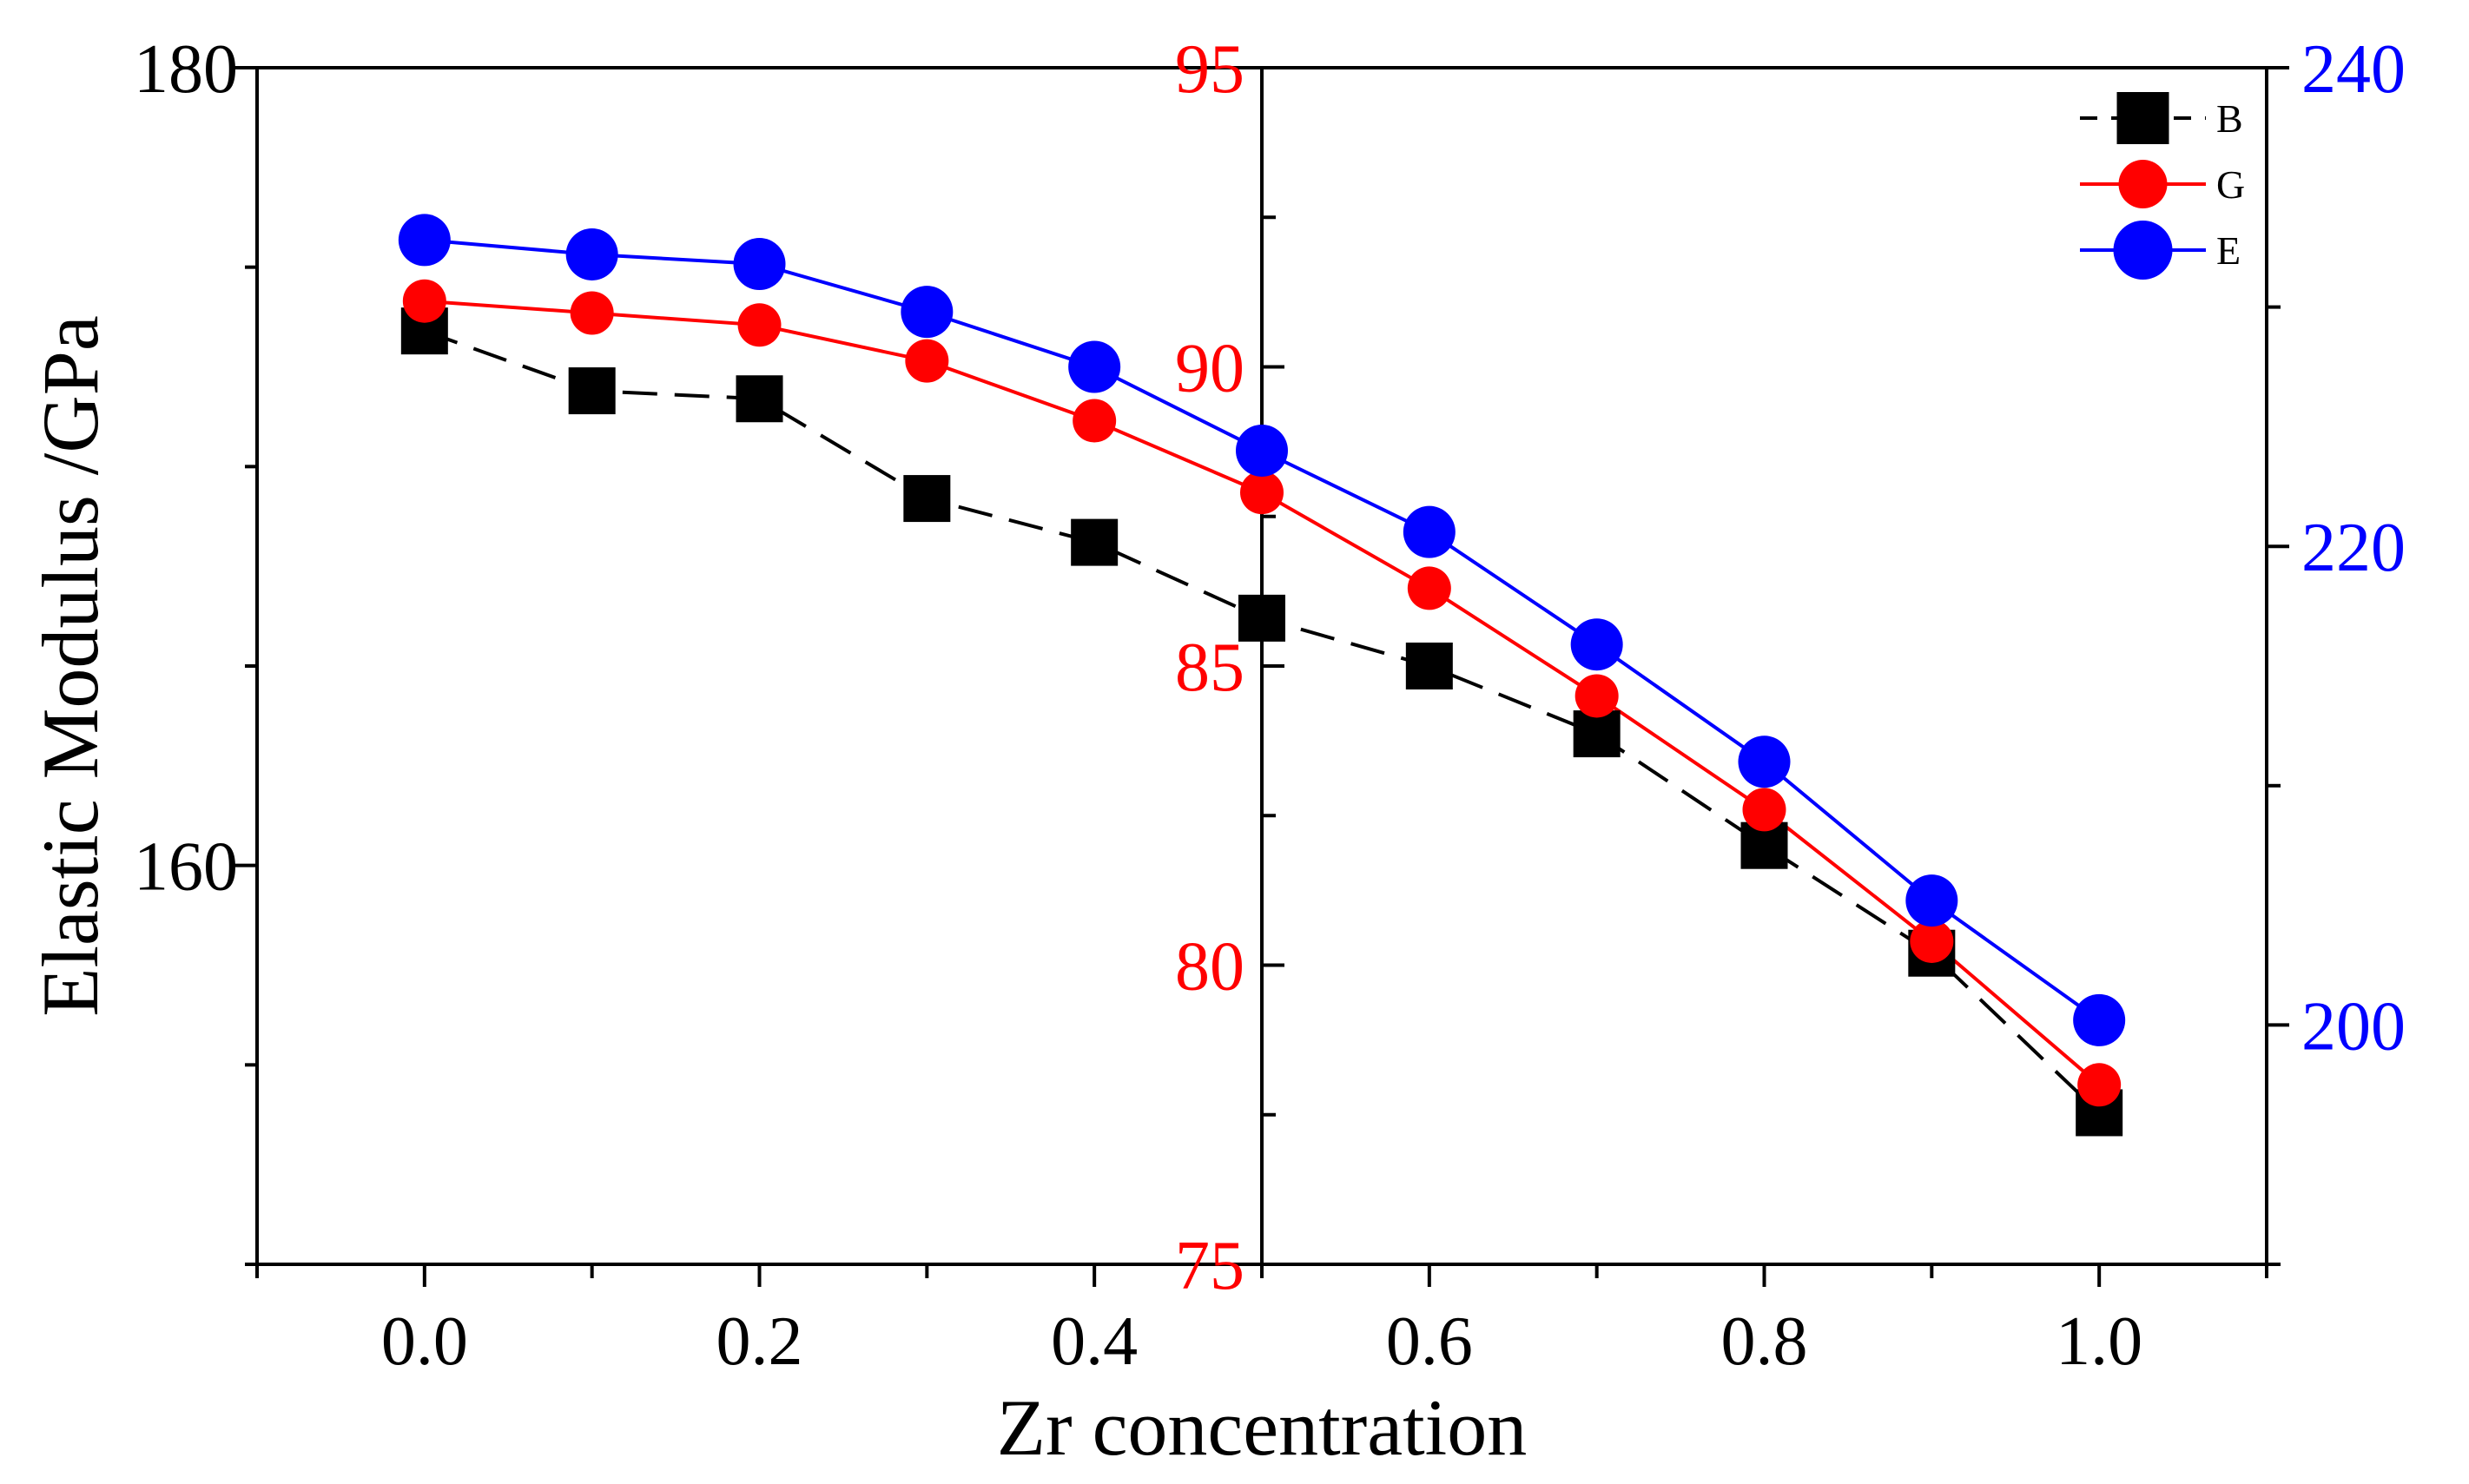 This screenshot has height=1484, width=2469. Describe the element at coordinates (2353, 69) in the screenshot. I see `right-y-tick-label: 240` at that location.